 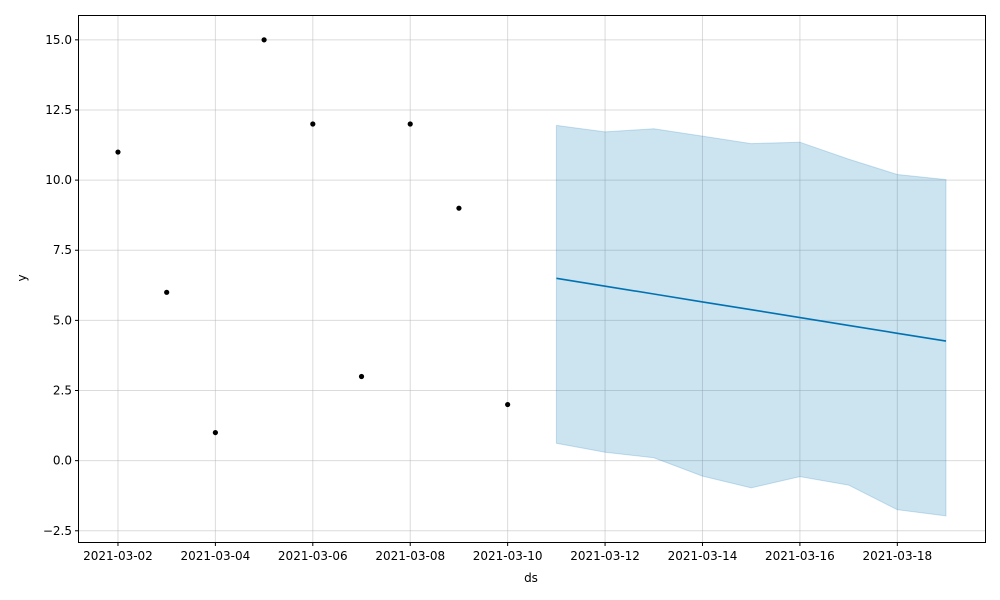 I want to click on forecast-line-group, so click(x=751, y=309).